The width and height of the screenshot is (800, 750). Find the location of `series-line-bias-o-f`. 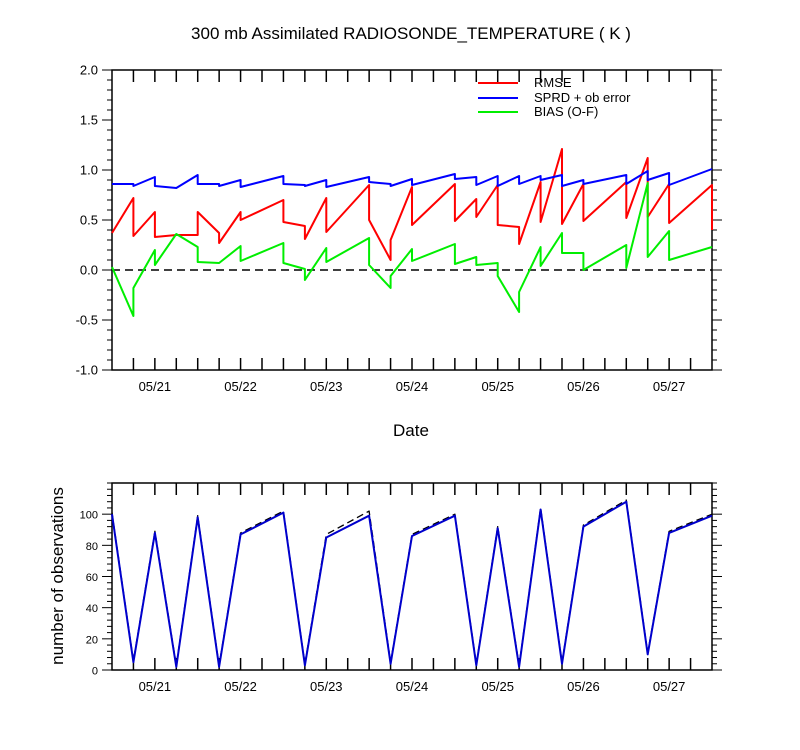

series-line-bias-o-f is located at coordinates (412, 249).